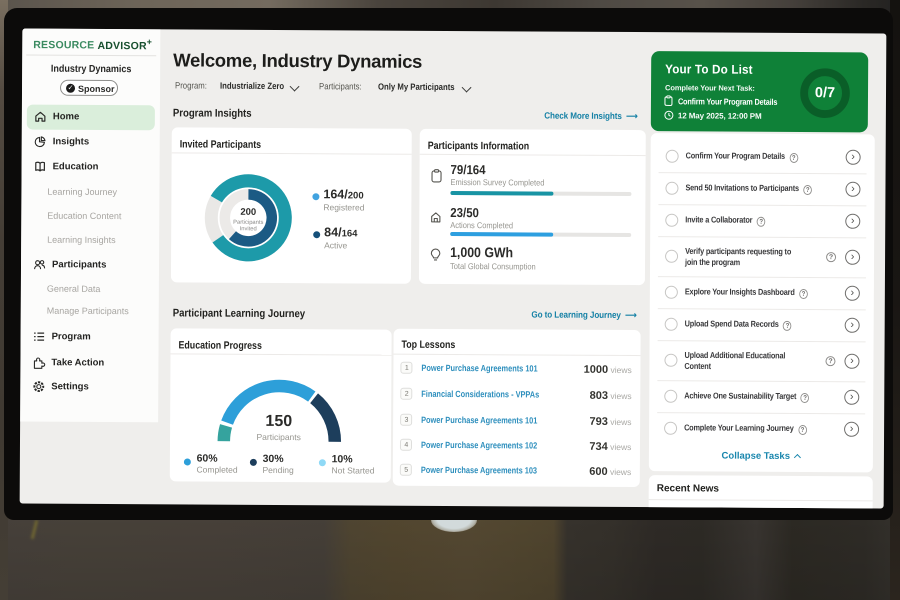 The image size is (900, 600). I want to click on svg-text: Participants, so click(248, 223).